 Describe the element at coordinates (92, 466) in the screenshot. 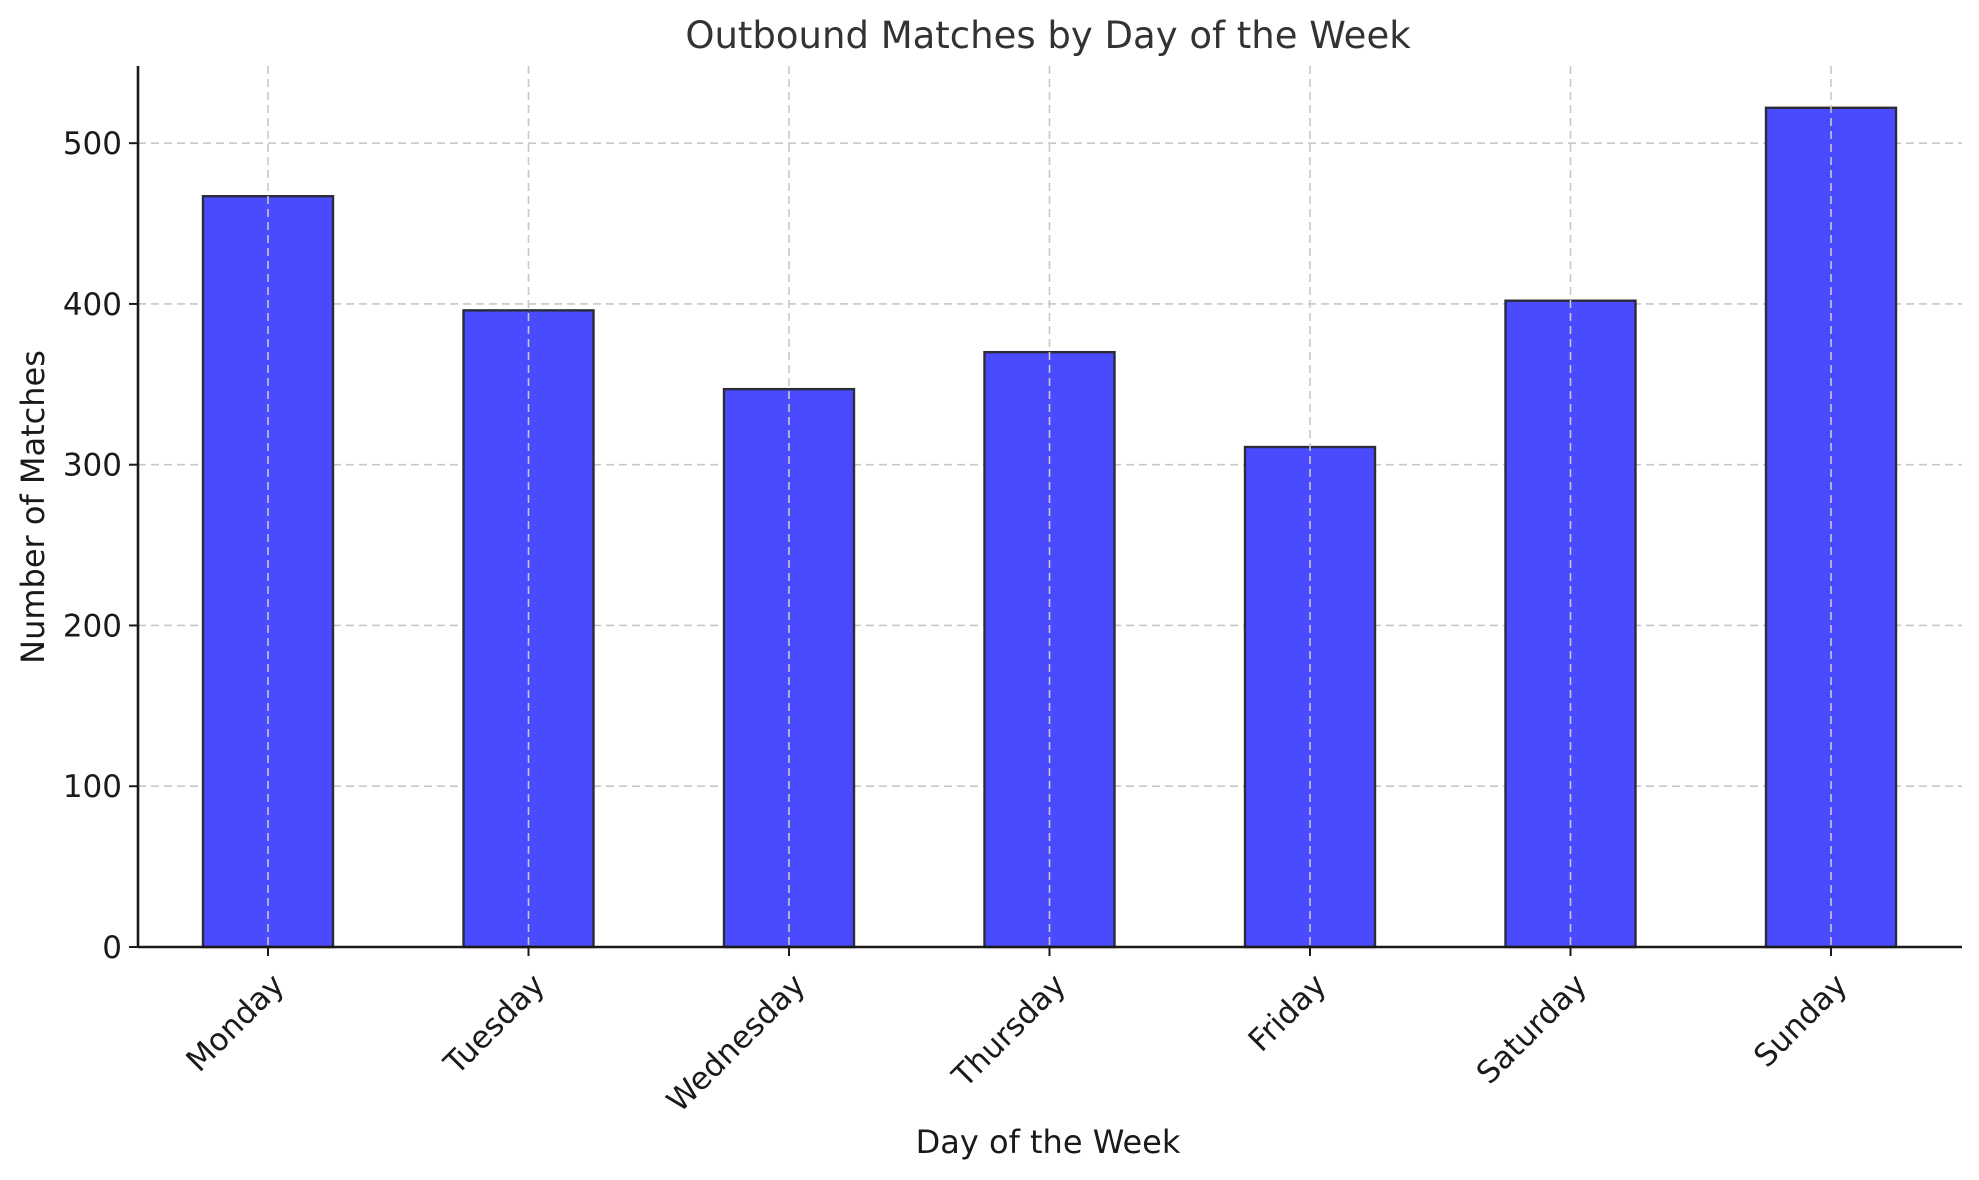

I see `y-tick-label: 300` at that location.